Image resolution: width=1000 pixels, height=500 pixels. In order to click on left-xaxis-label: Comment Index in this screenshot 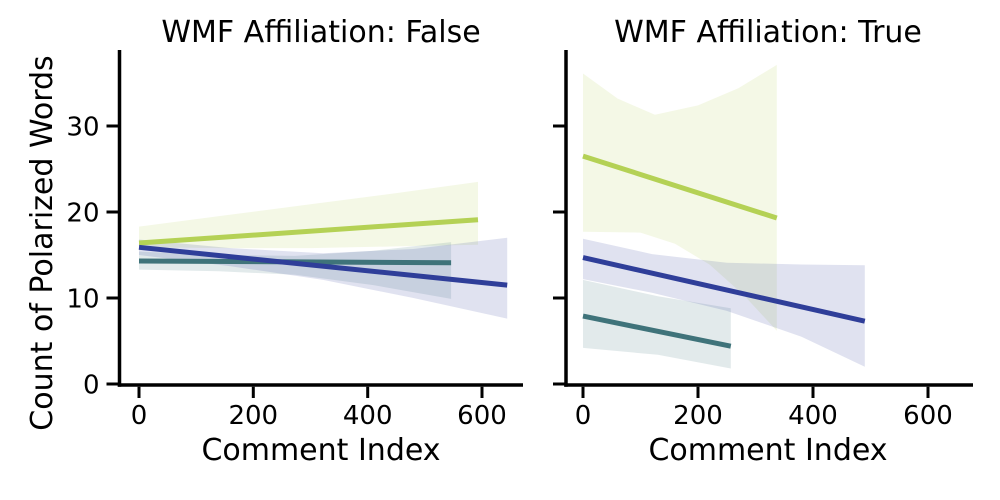, I will do `click(320, 450)`.